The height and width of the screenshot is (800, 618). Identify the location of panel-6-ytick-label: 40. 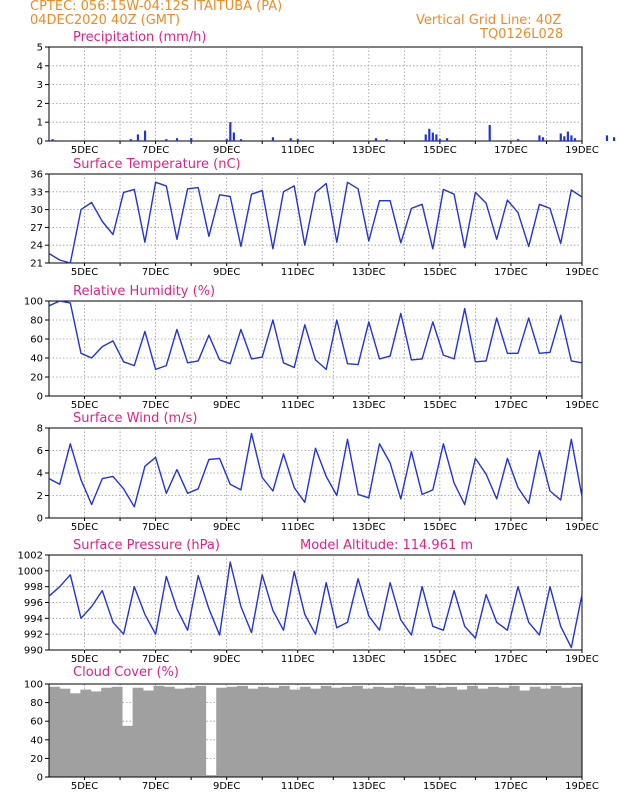
(36, 740).